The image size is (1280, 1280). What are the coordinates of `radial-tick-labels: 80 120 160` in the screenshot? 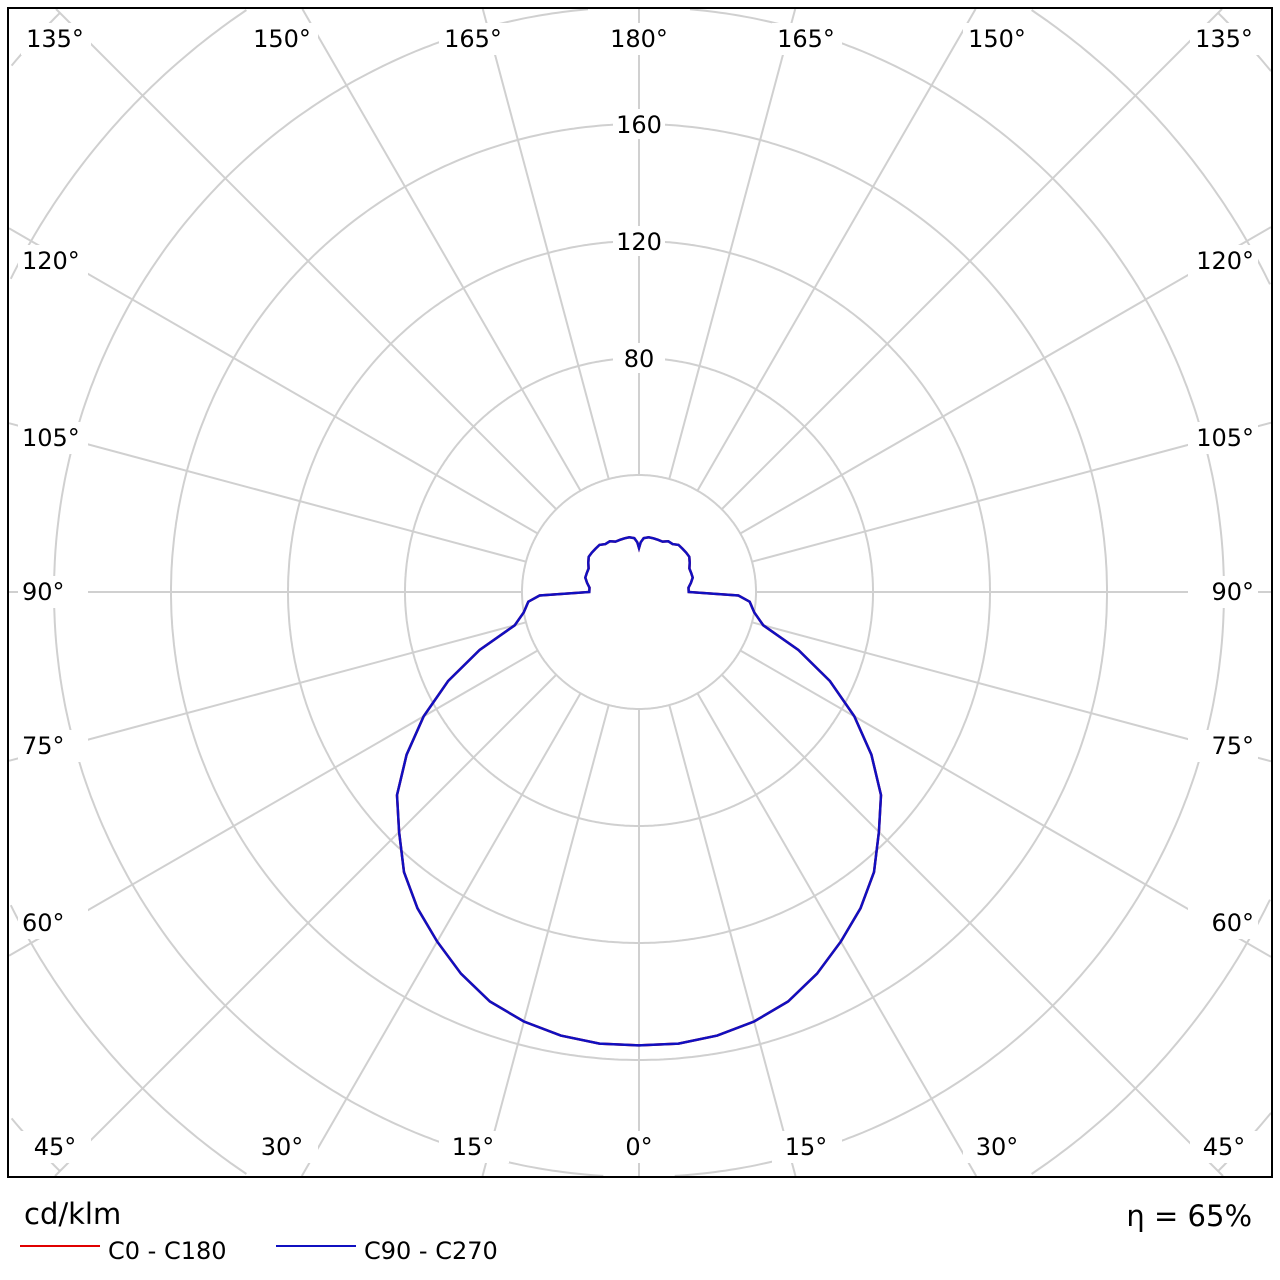 It's located at (639, 241).